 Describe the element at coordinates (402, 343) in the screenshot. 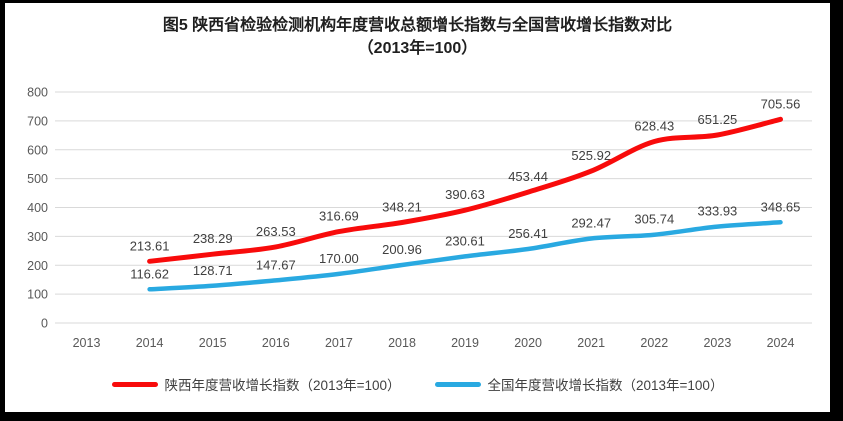

I see `x-axis-tick-label: 2018` at that location.